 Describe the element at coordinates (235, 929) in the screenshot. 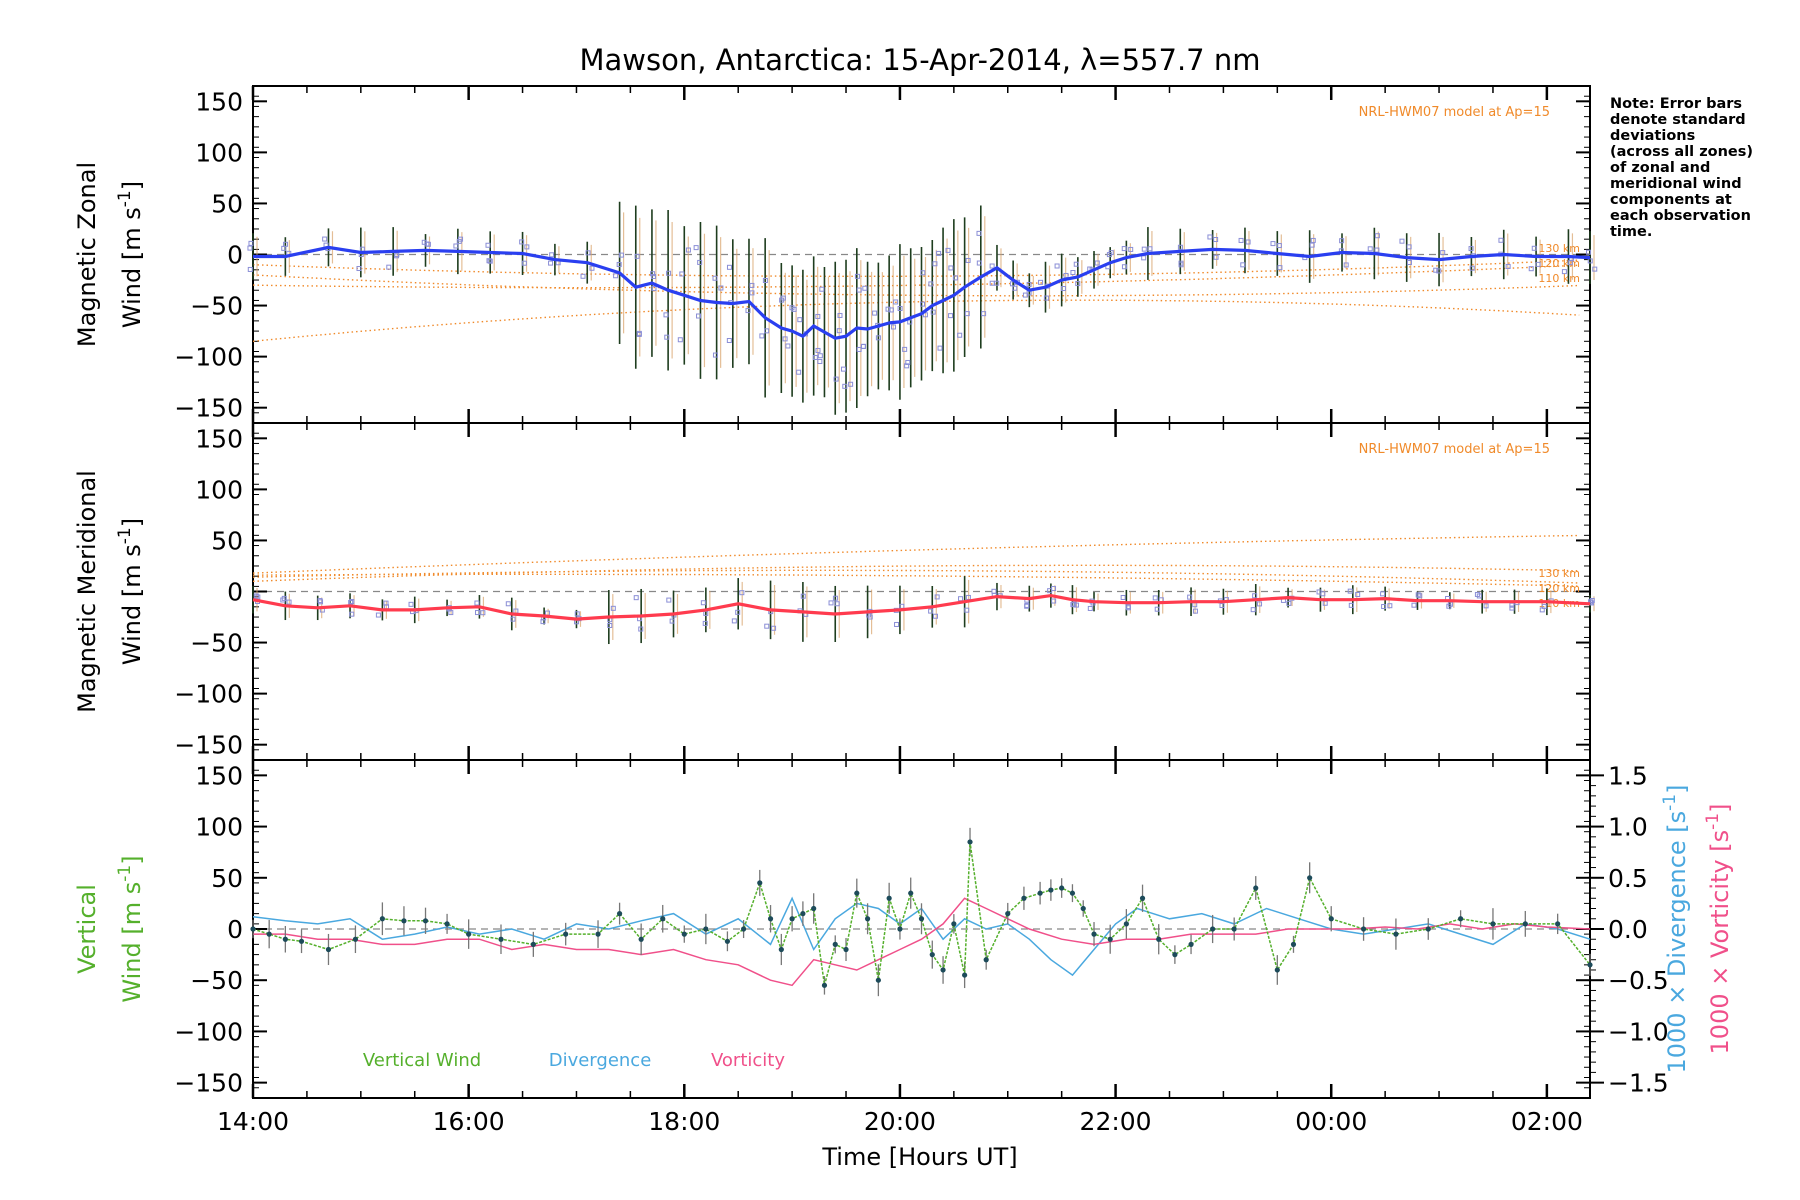

I see `y-tick-label: 0` at that location.